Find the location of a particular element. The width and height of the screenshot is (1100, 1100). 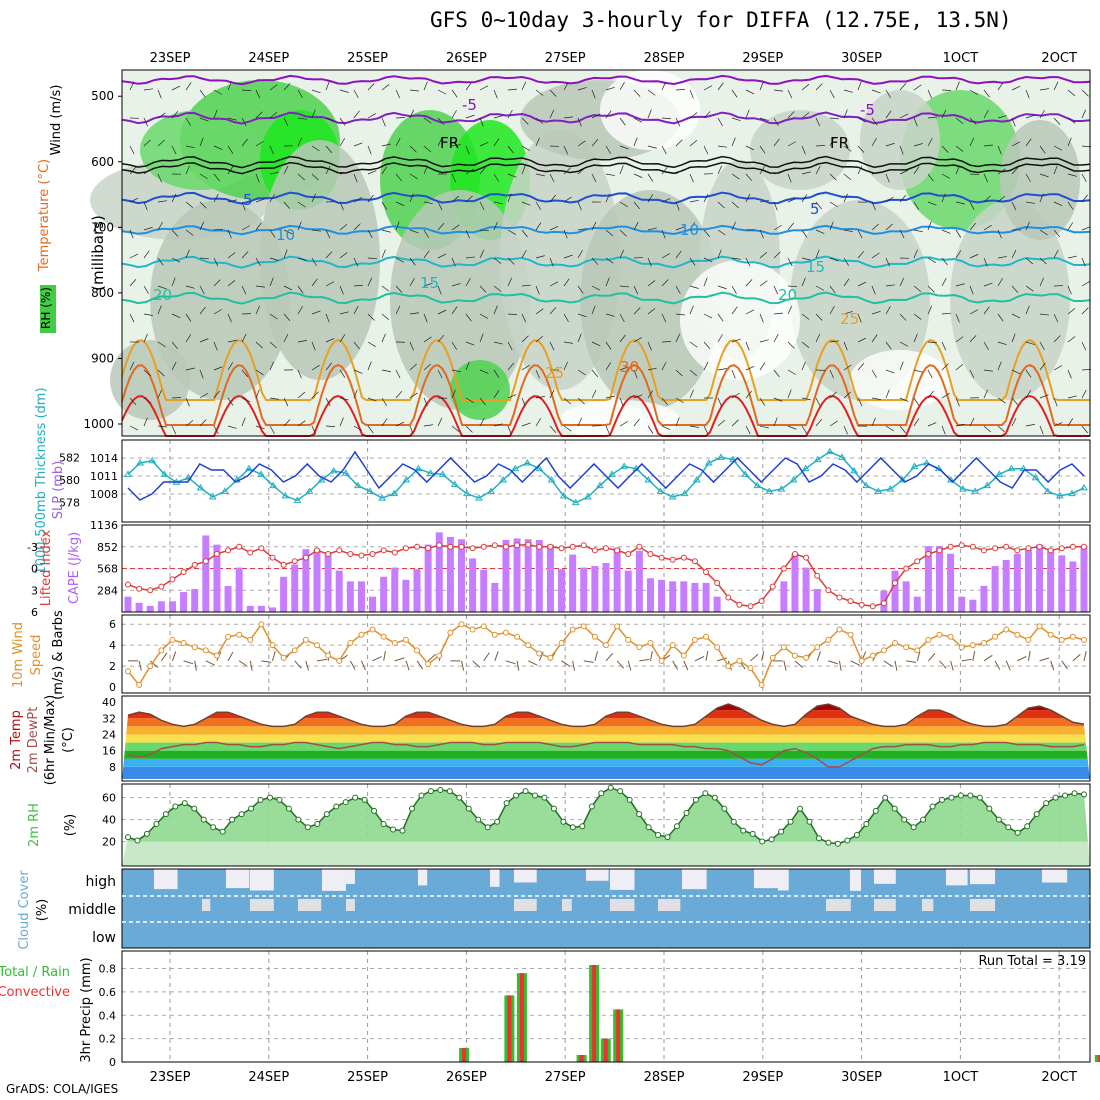

cloud-axis-label: Cloud Cover is located at coordinates (24, 910).